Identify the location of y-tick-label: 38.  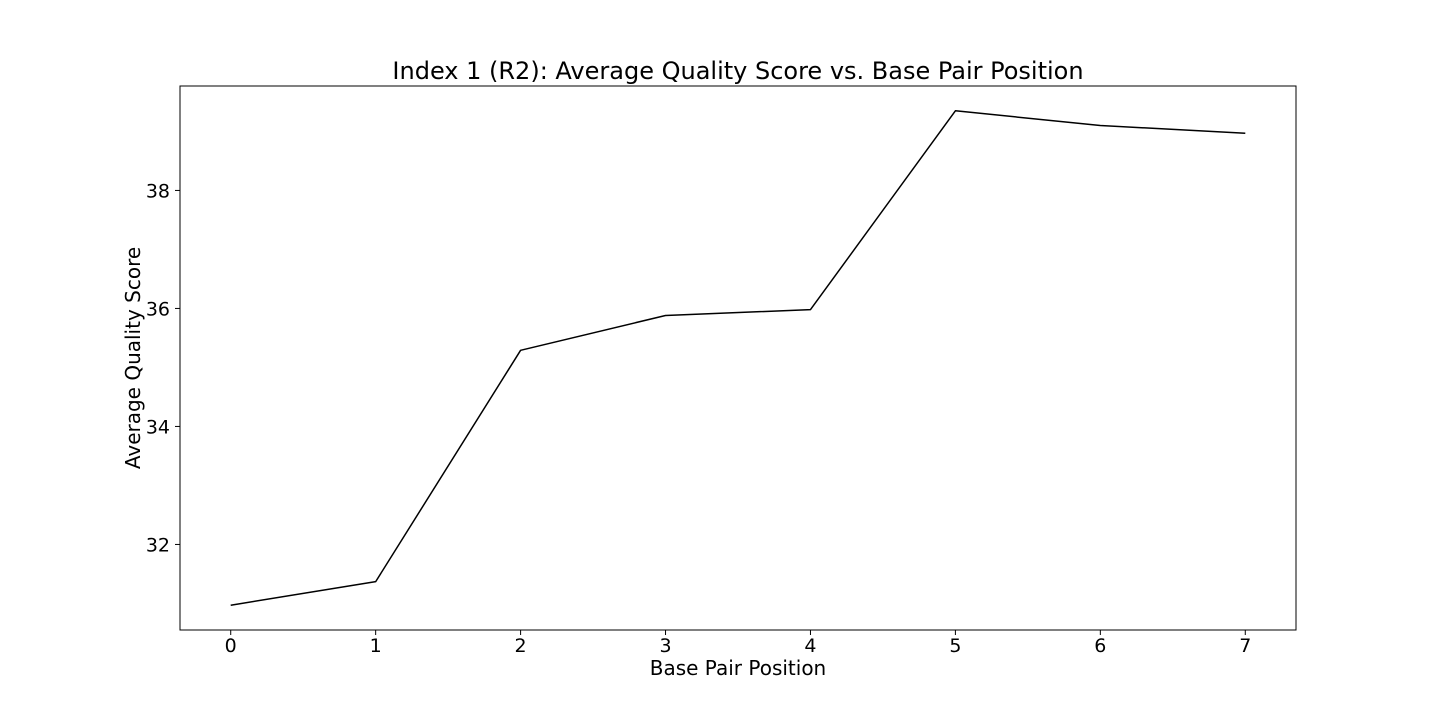
(158, 191).